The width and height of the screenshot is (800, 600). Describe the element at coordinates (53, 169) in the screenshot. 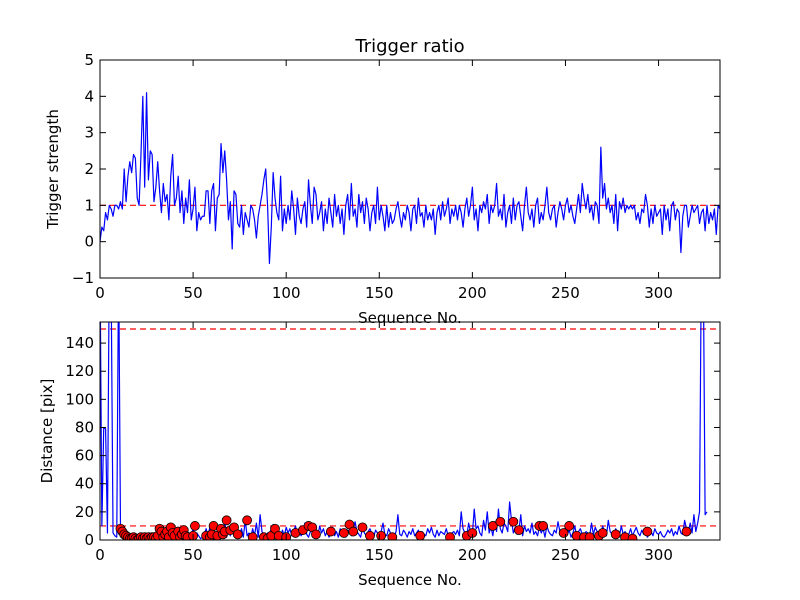

I see `top-y-axis-label: Trigger strength` at that location.